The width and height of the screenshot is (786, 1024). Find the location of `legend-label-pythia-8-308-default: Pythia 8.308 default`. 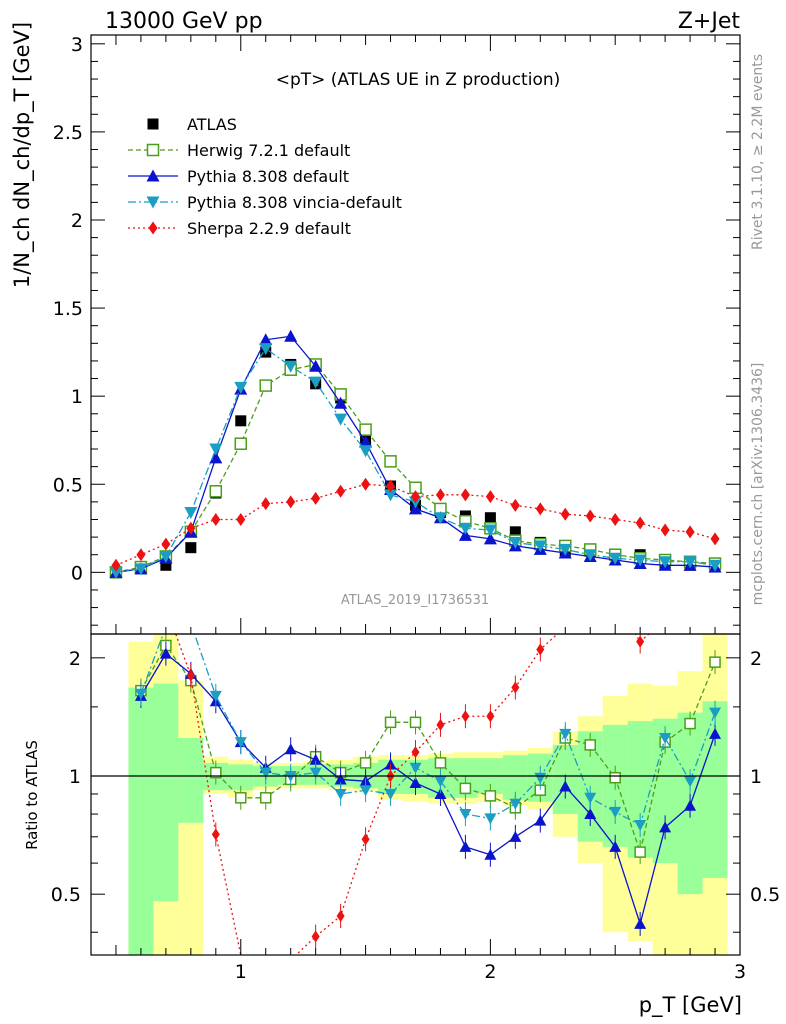

legend-label-pythia-8-308-default: Pythia 8.308 default is located at coordinates (268, 176).